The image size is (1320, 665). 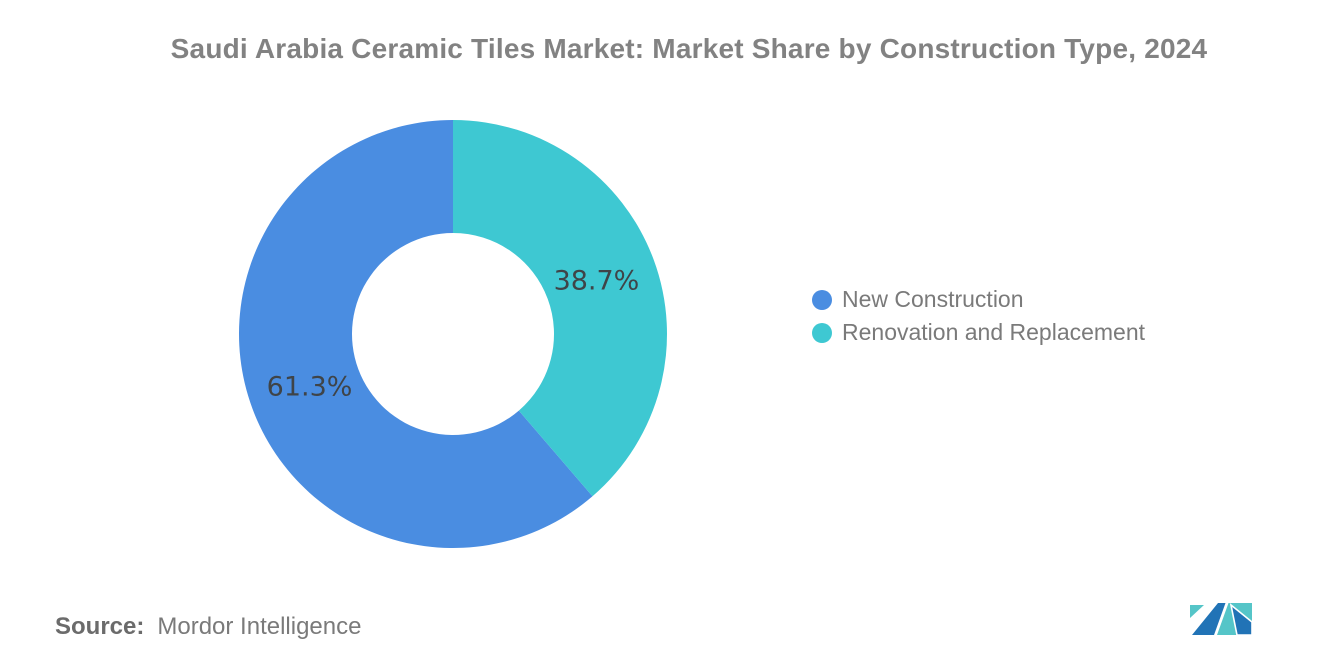 I want to click on source-label: Source:, so click(x=100, y=626).